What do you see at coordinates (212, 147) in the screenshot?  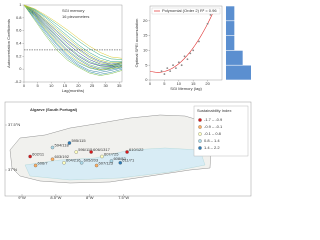 I see `legend-label: 1.4 – 2.2` at bounding box center [212, 147].